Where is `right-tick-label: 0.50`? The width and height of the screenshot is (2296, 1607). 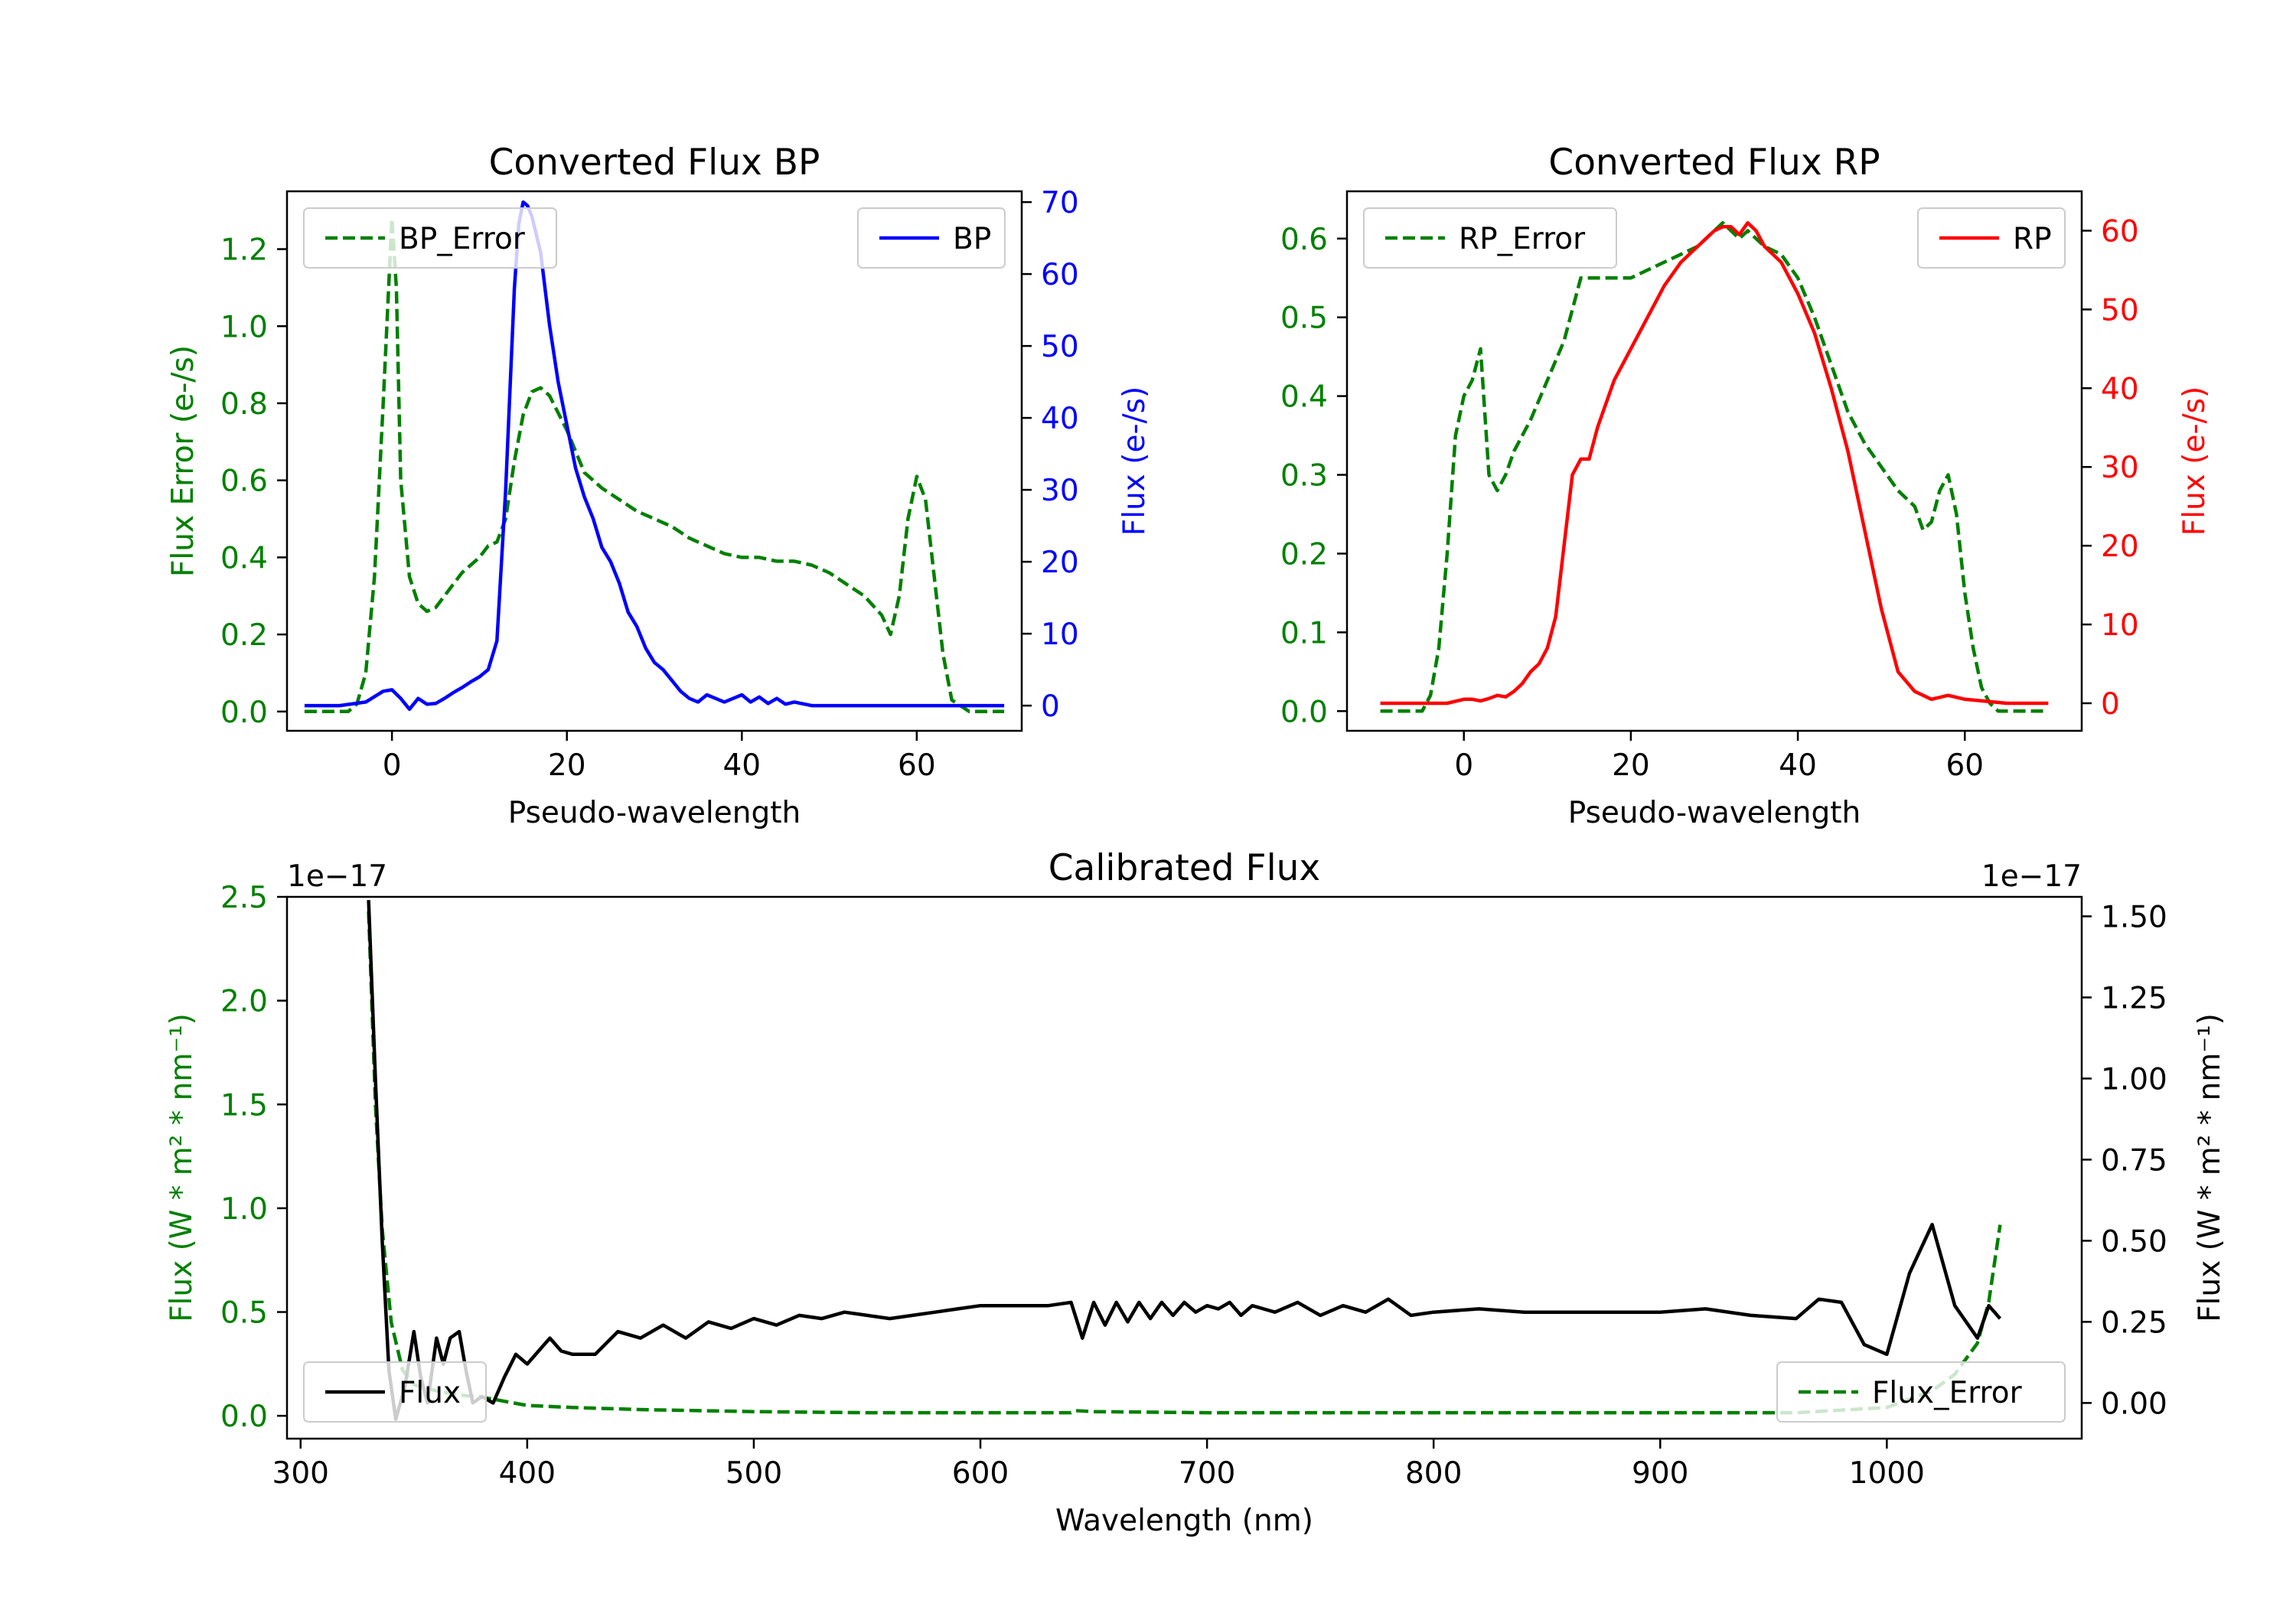
right-tick-label: 0.50 is located at coordinates (2134, 1241).